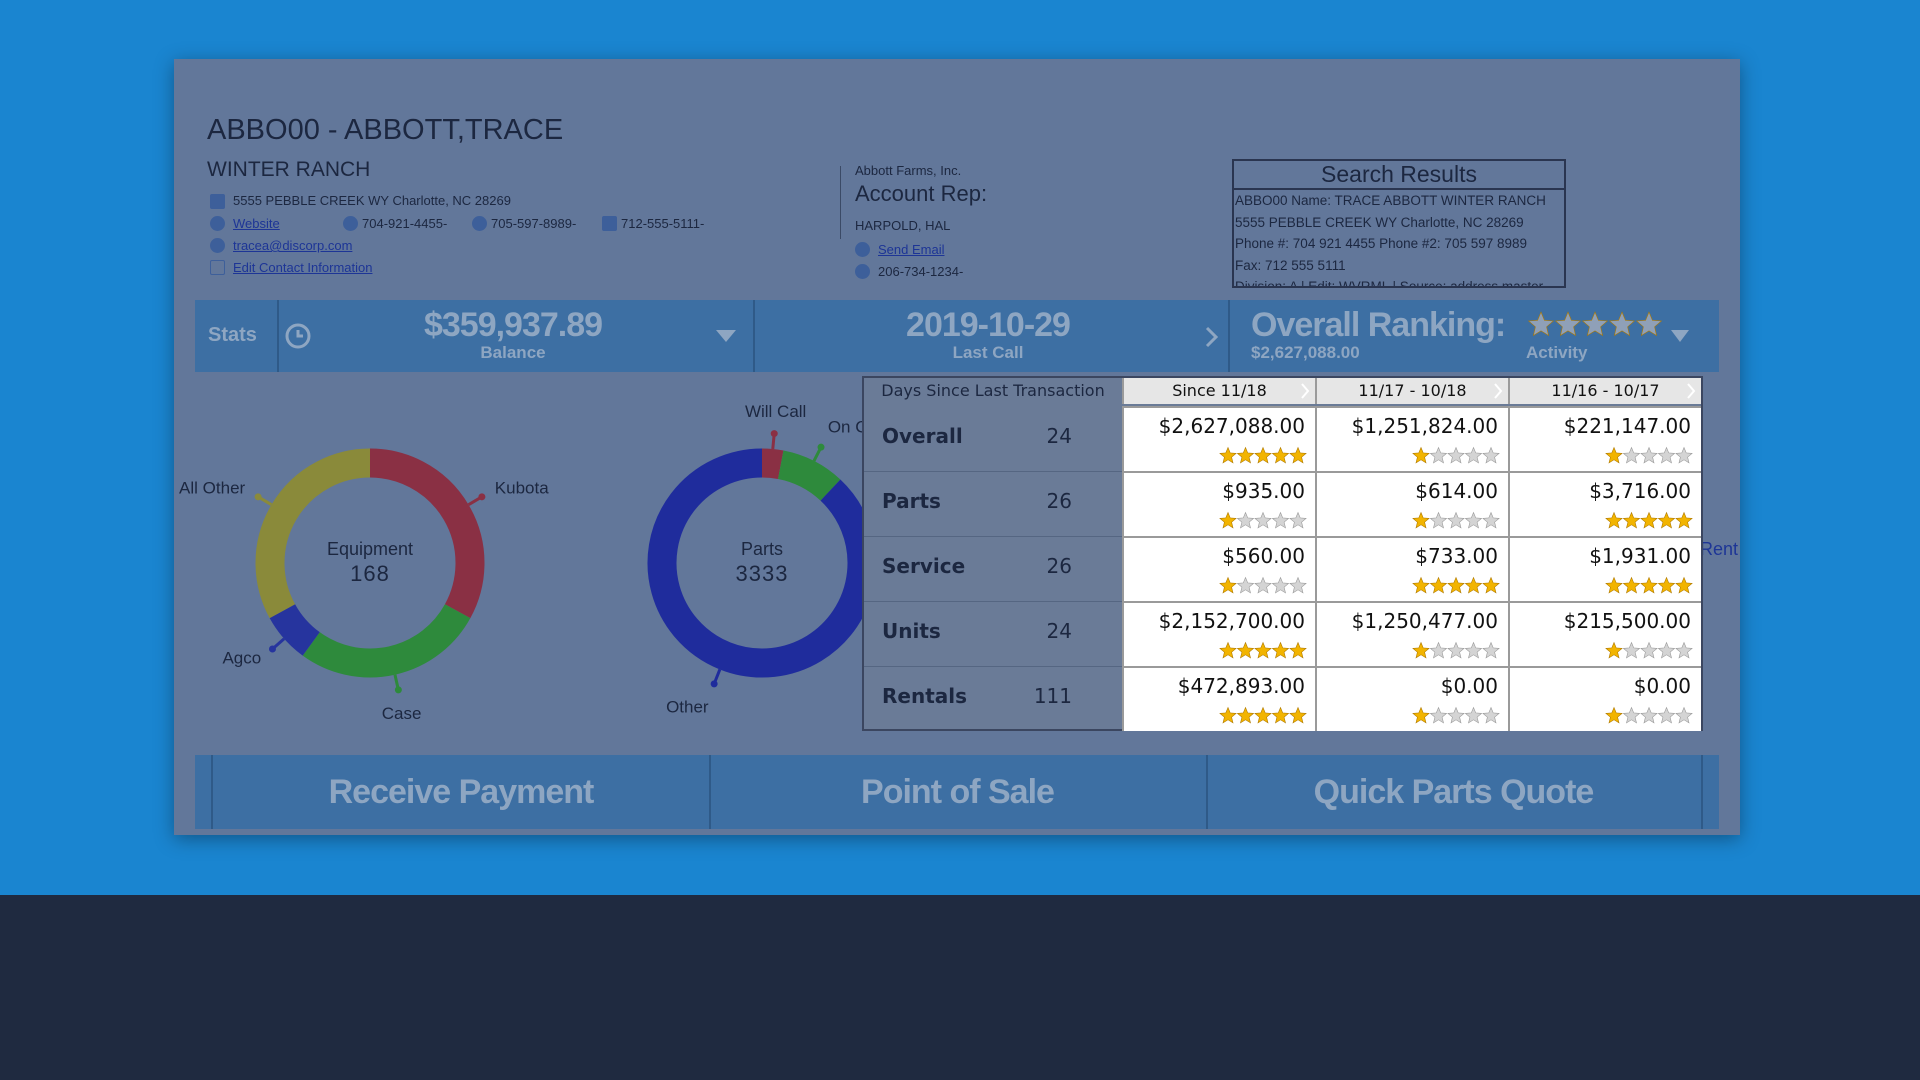 The image size is (1920, 1080). What do you see at coordinates (1231, 621) in the screenshot?
I see `amount: $2,152,700.00` at bounding box center [1231, 621].